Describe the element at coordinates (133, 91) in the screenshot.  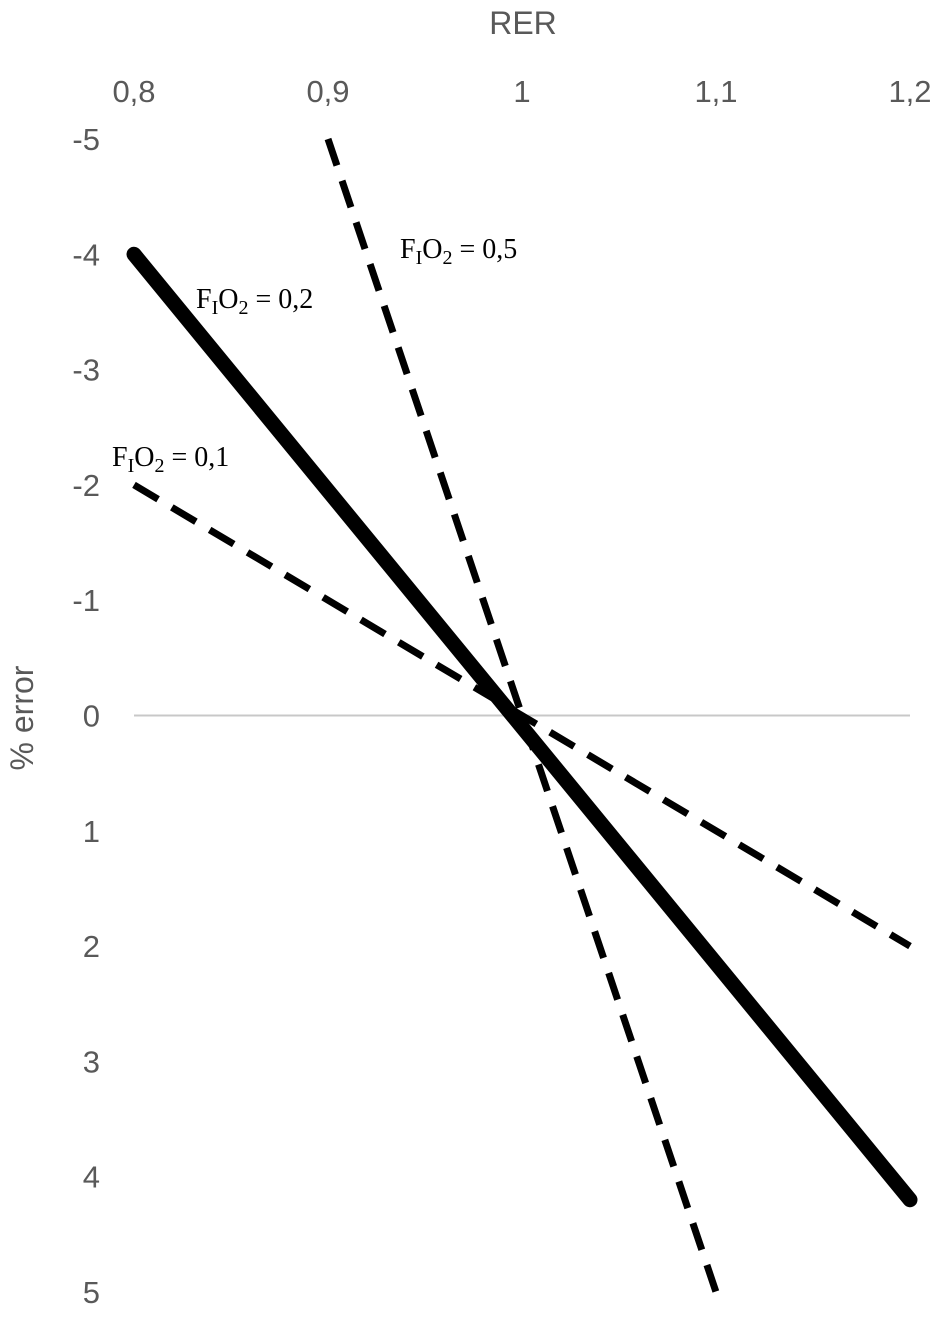
I see `x-tick-label: 0,8` at that location.